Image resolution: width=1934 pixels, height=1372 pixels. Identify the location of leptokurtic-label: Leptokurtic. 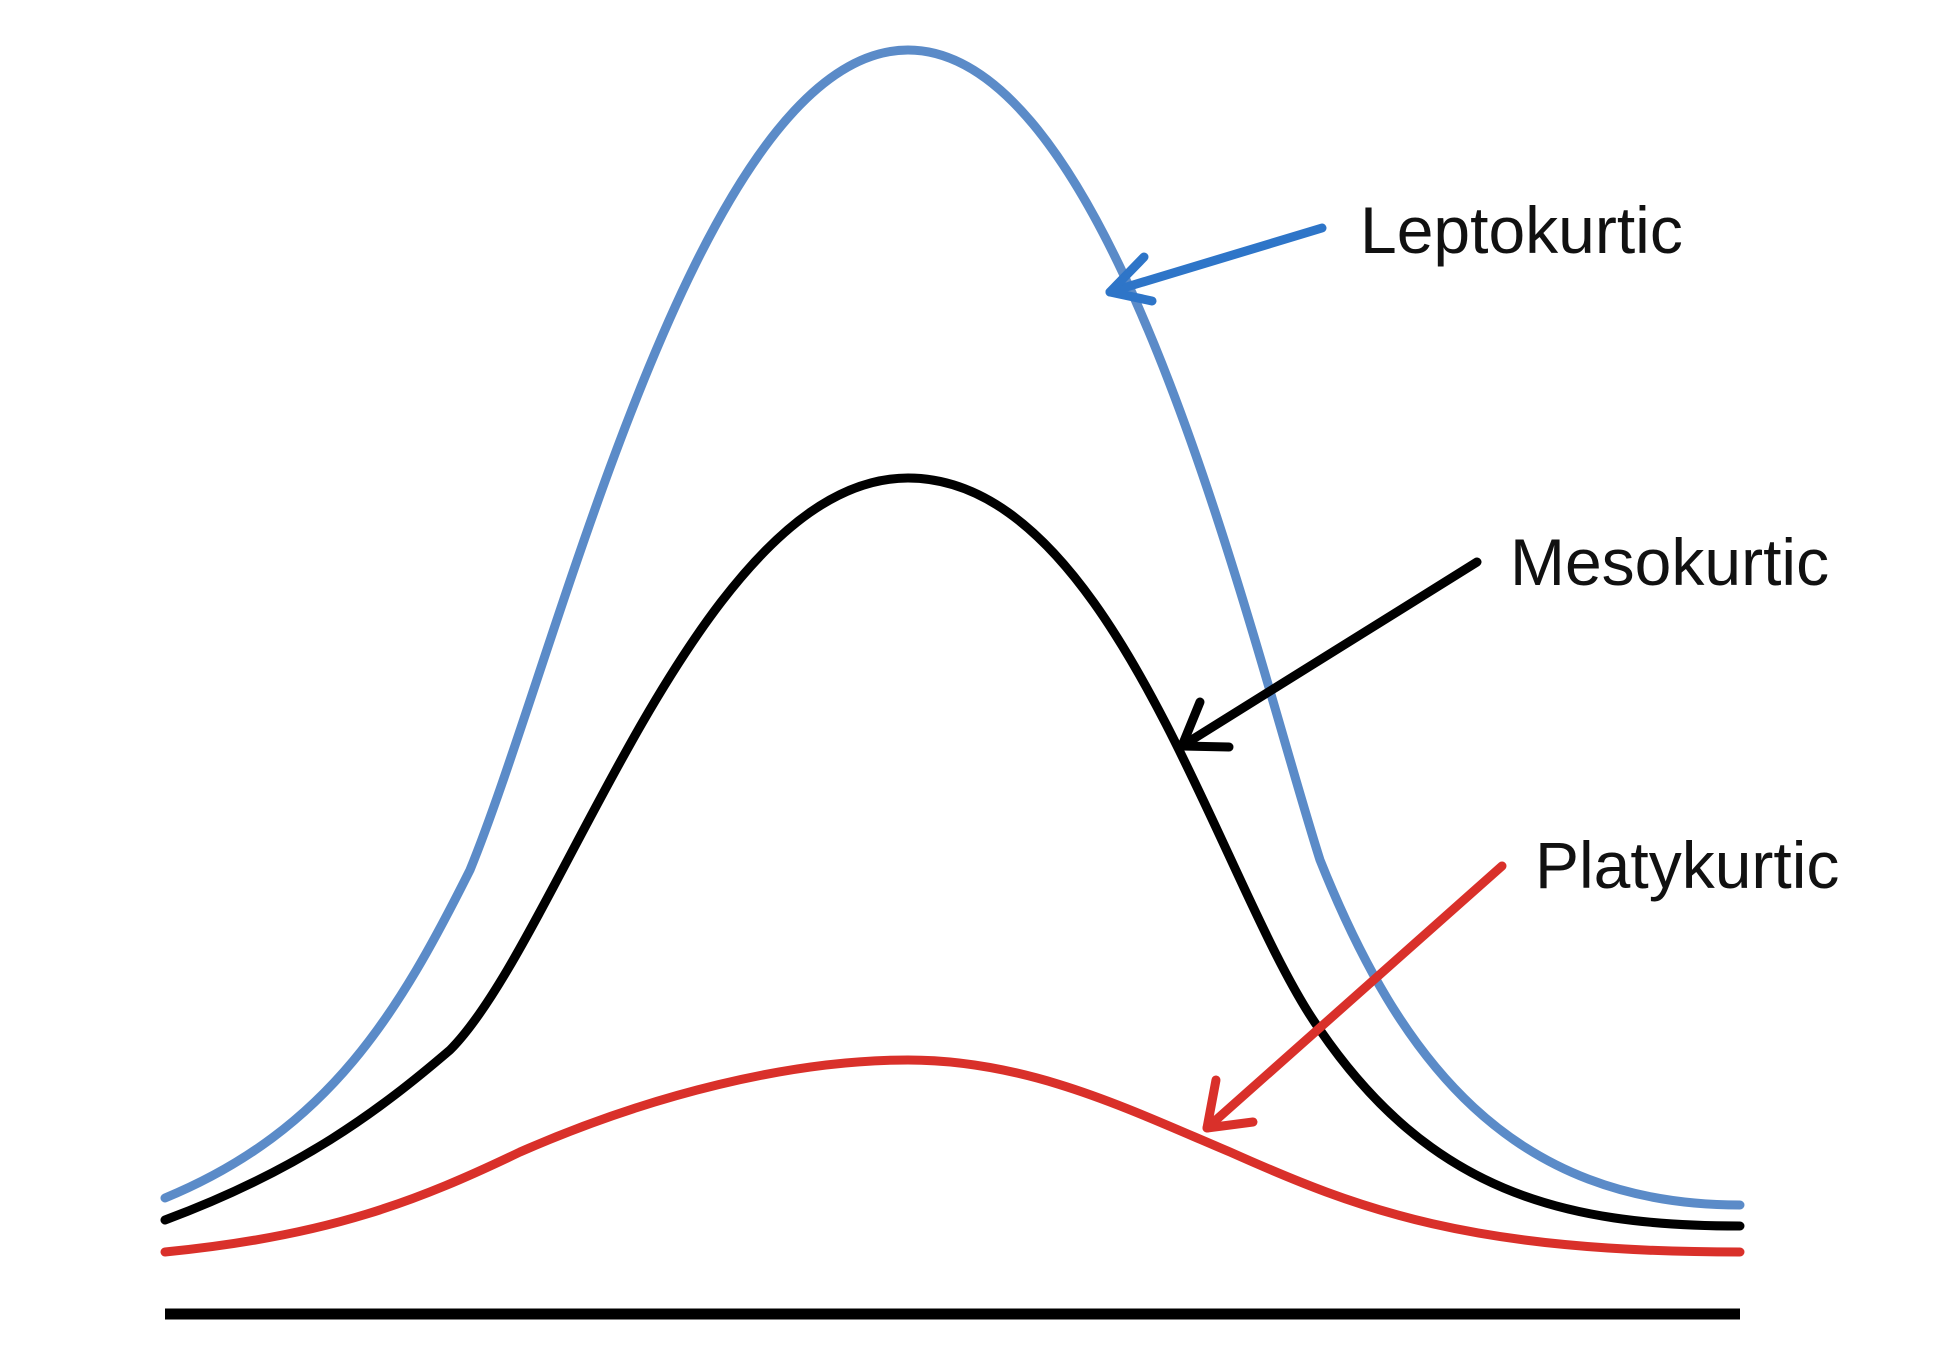
(1521, 230).